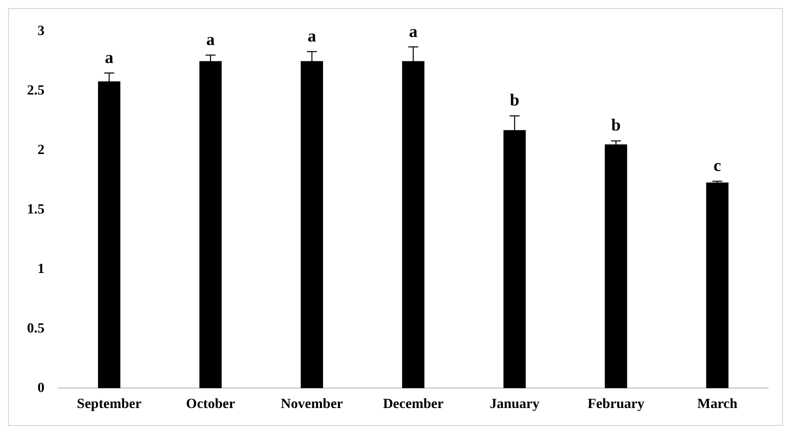  Describe the element at coordinates (211, 404) in the screenshot. I see `x-tick-label: October` at that location.